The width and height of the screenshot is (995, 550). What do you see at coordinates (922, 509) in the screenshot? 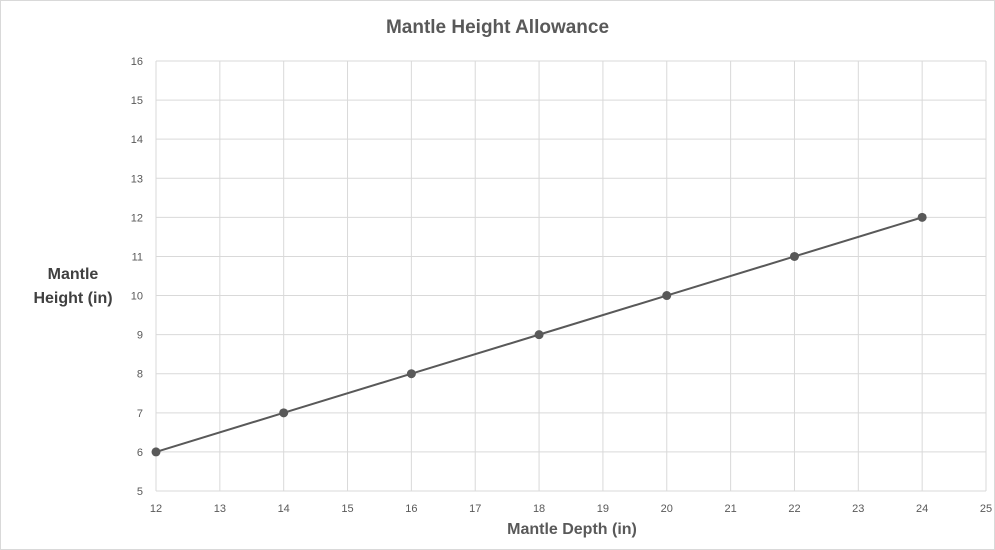
I see `x-tick-label: 24` at bounding box center [922, 509].